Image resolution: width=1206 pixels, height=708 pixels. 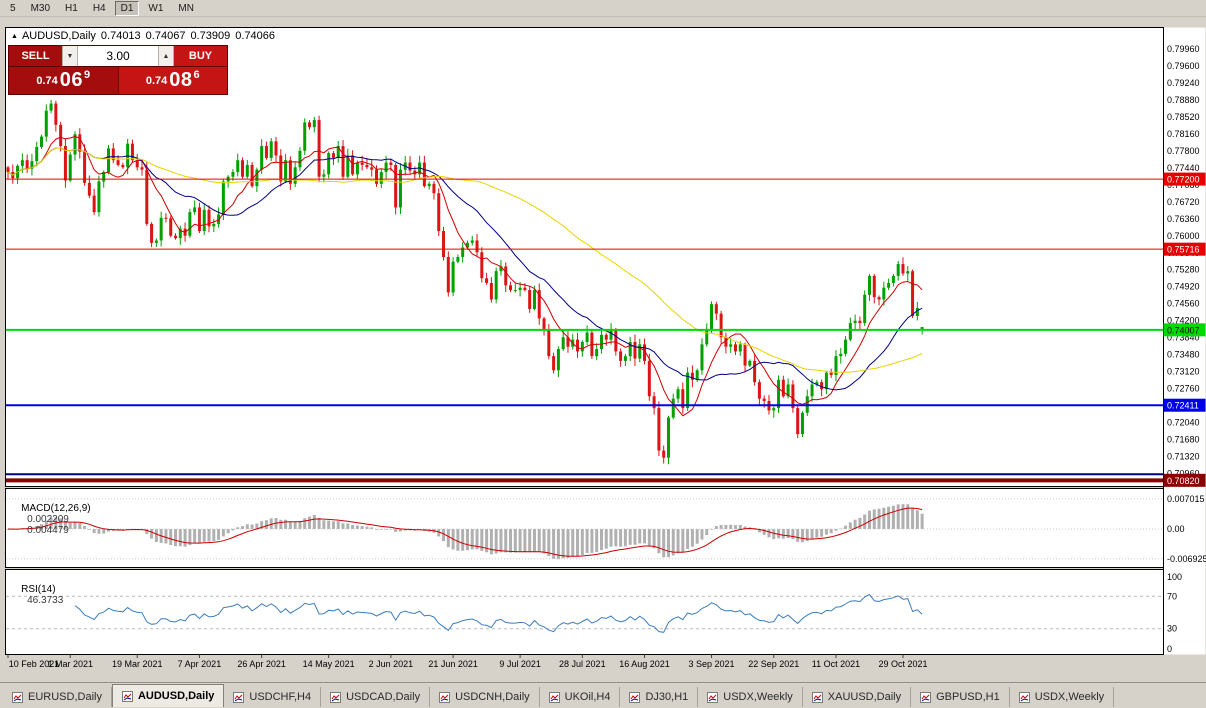 What do you see at coordinates (1183, 338) in the screenshot?
I see `svg-text: 0.73840` at bounding box center [1183, 338].